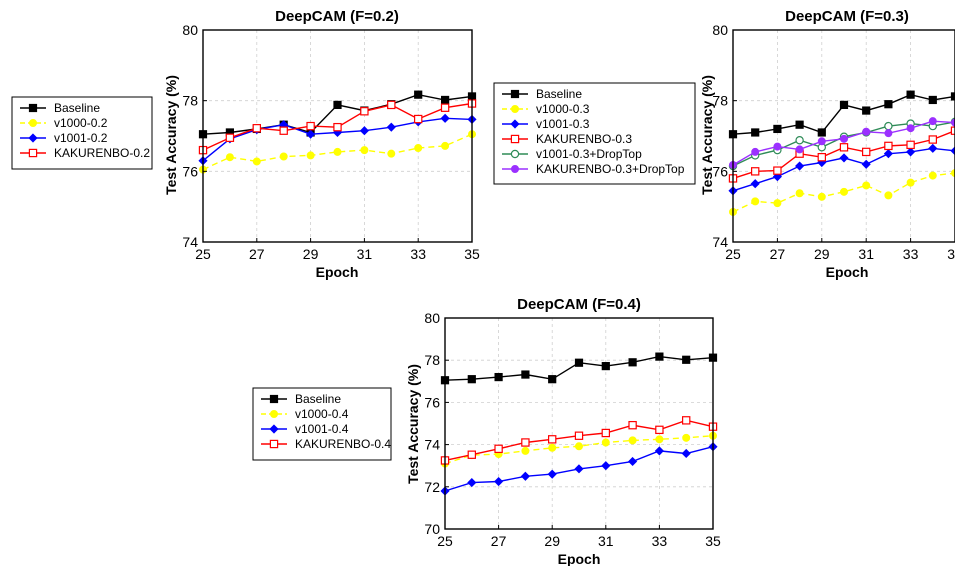 Image resolution: width=955 pixels, height=566 pixels. Describe the element at coordinates (432, 360) in the screenshot. I see `y-tick-label: 78` at that location.